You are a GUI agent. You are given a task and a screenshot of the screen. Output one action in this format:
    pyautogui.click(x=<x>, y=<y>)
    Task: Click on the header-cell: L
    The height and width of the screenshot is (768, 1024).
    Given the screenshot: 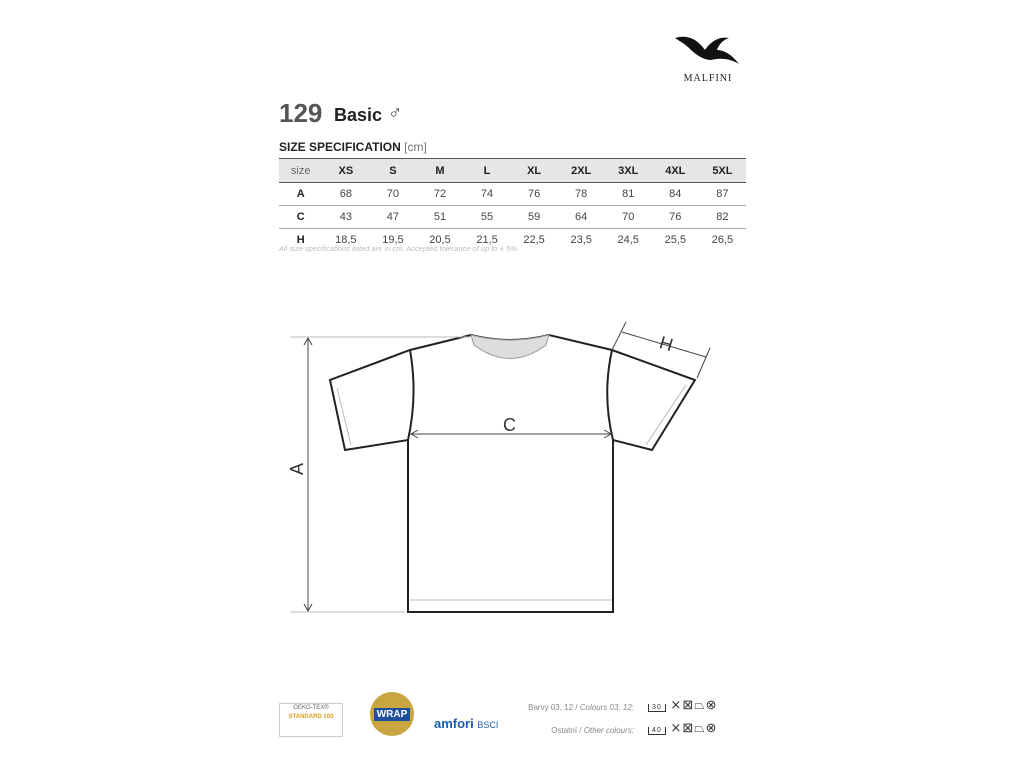 What is the action you would take?
    pyautogui.click(x=487, y=170)
    